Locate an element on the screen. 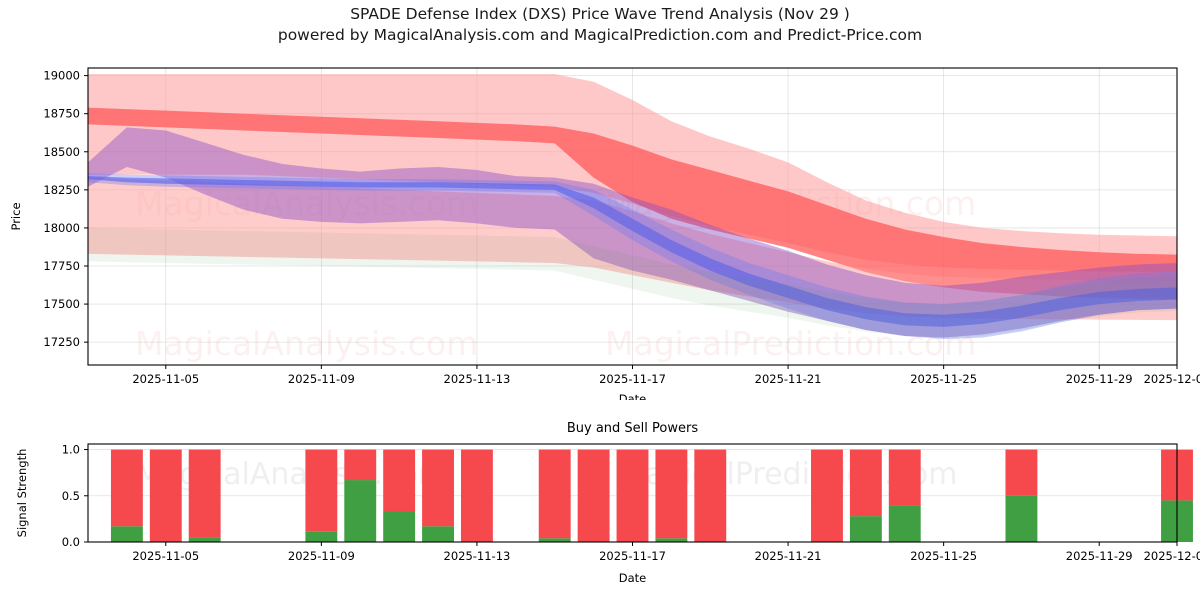  y-tick-label: 1.0 is located at coordinates (71, 450).